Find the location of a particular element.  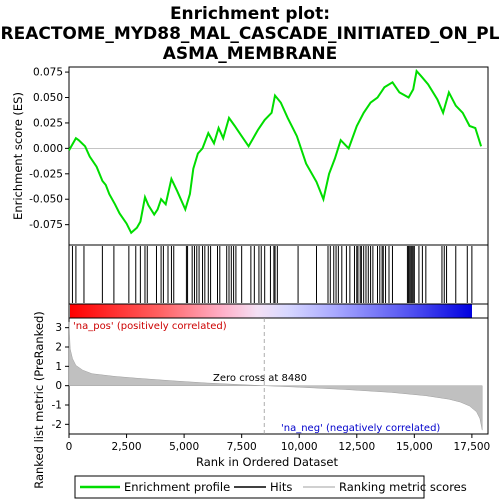

es-y-tick-label: -0.050 is located at coordinates (46, 200).